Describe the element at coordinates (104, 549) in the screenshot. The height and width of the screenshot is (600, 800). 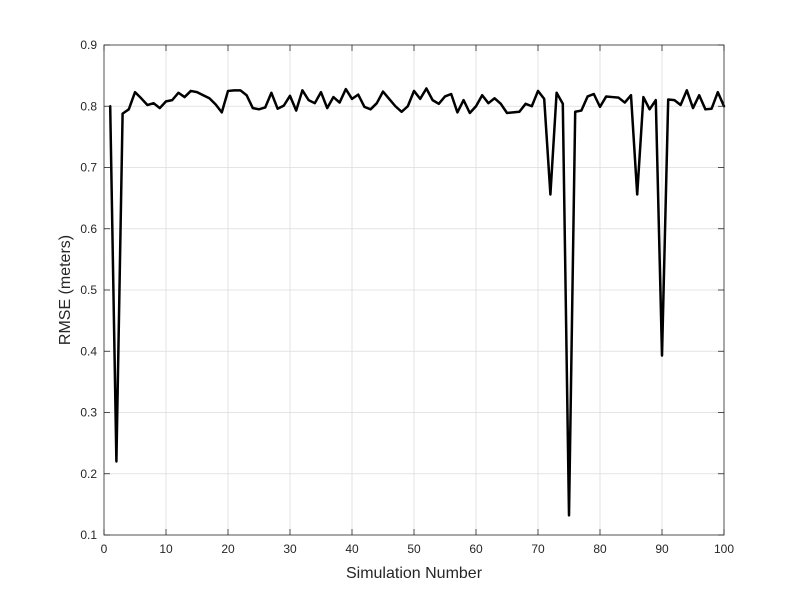
I see `x-tick-label: 0` at that location.